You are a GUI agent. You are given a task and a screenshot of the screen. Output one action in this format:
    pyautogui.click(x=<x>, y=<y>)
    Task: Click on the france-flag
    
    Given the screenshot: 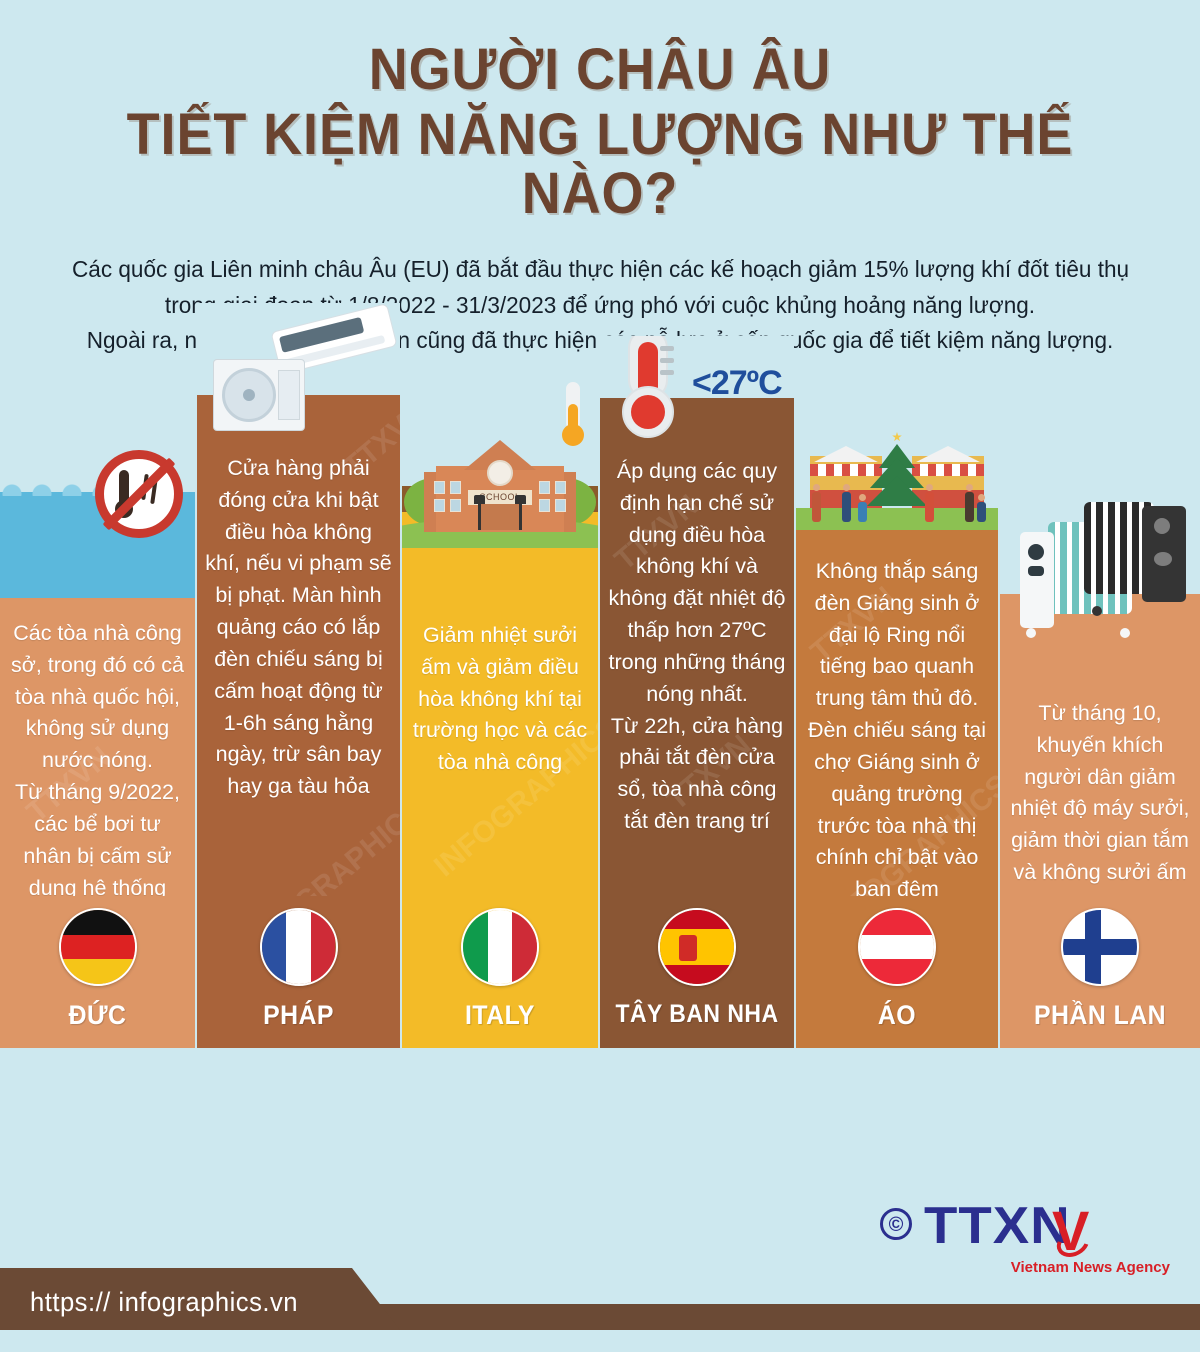 What is the action you would take?
    pyautogui.click(x=298, y=947)
    